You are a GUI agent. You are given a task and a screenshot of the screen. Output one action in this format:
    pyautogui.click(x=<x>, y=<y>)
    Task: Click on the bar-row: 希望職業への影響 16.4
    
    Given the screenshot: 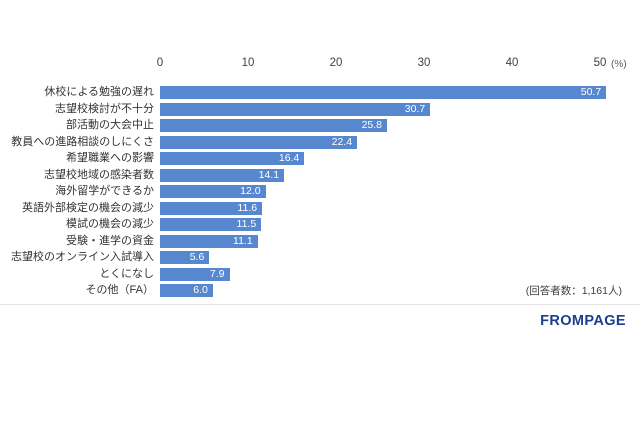 What is the action you would take?
    pyautogui.click(x=320, y=158)
    